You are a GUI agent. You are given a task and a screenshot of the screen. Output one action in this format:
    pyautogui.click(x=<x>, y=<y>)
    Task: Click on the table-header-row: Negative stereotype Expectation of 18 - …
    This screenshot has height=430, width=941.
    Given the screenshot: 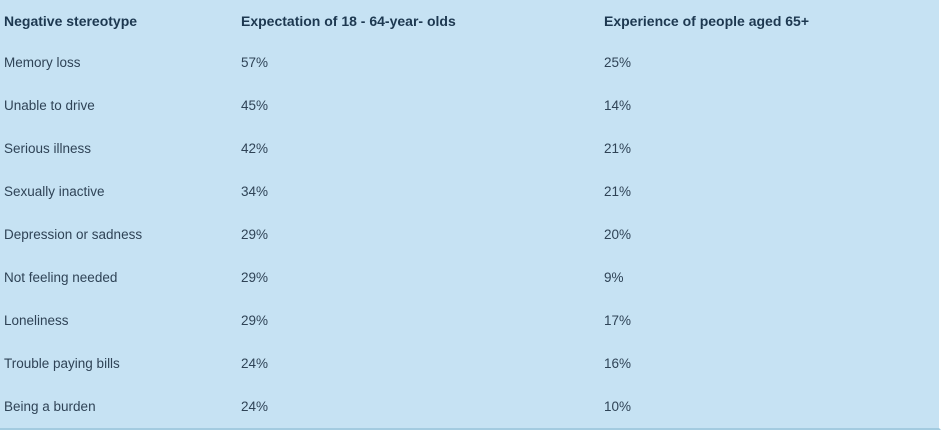 What is the action you would take?
    pyautogui.click(x=469, y=20)
    